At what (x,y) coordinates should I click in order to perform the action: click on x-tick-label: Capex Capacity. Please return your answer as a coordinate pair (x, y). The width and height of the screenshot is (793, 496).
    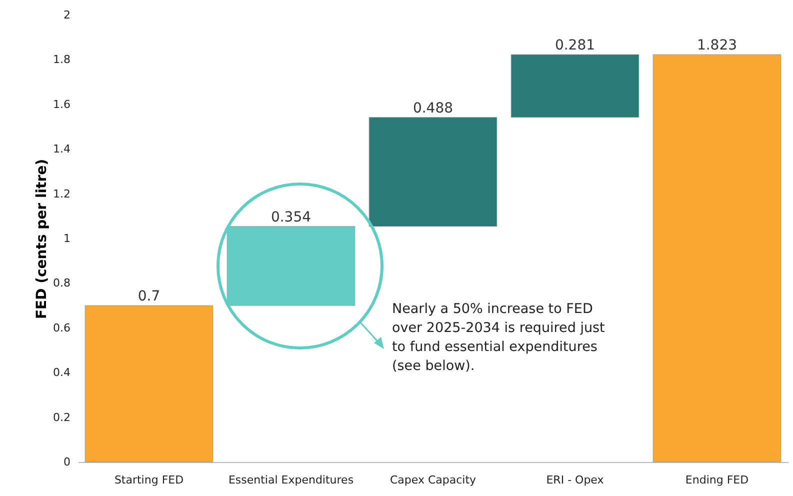
    Looking at the image, I should click on (433, 480).